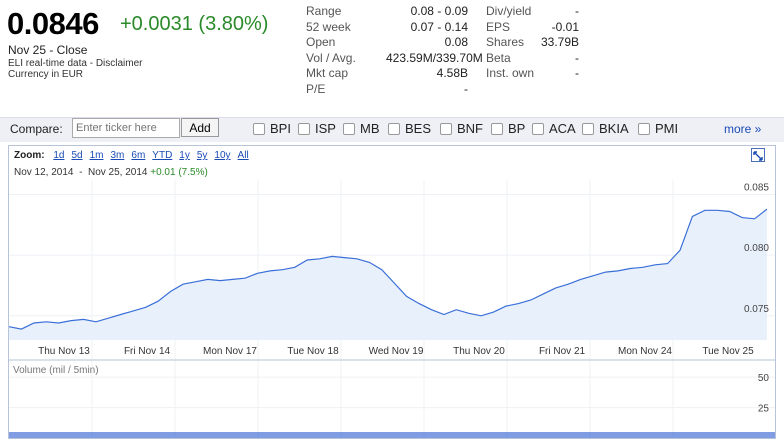 The image size is (784, 442). What do you see at coordinates (81, 172) in the screenshot?
I see `range-sep: -` at bounding box center [81, 172].